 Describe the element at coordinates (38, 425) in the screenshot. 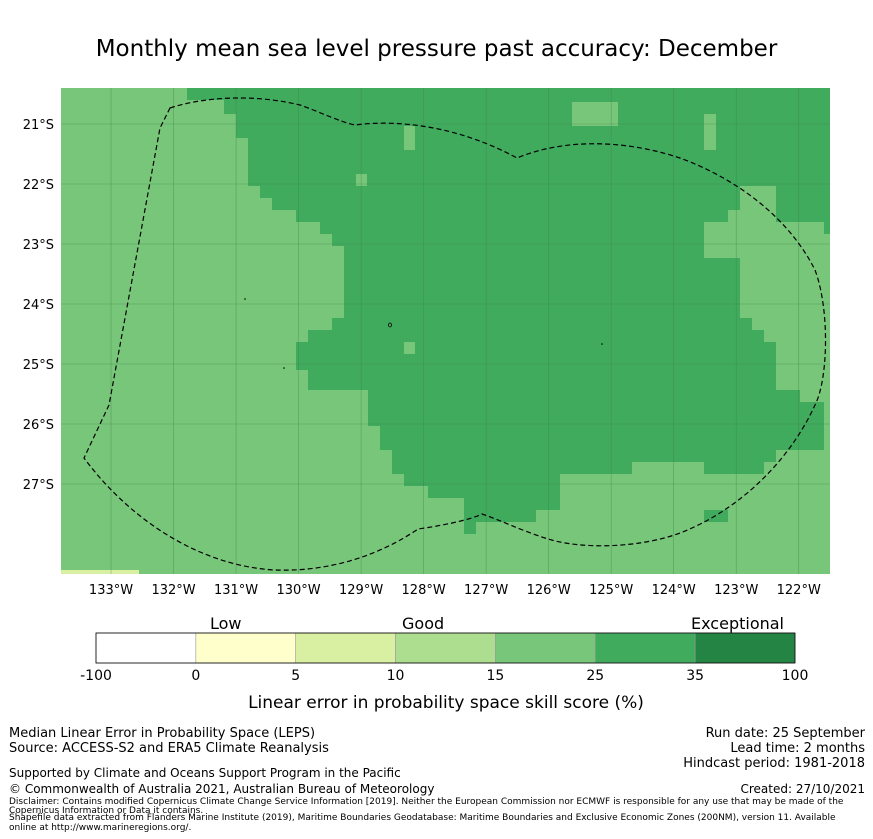

I see `lat-tick-label: 26°S` at that location.